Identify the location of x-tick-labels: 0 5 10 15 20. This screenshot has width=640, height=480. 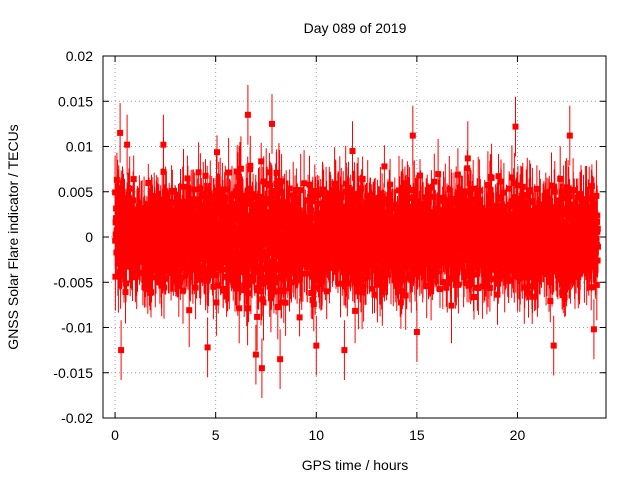
(318, 435).